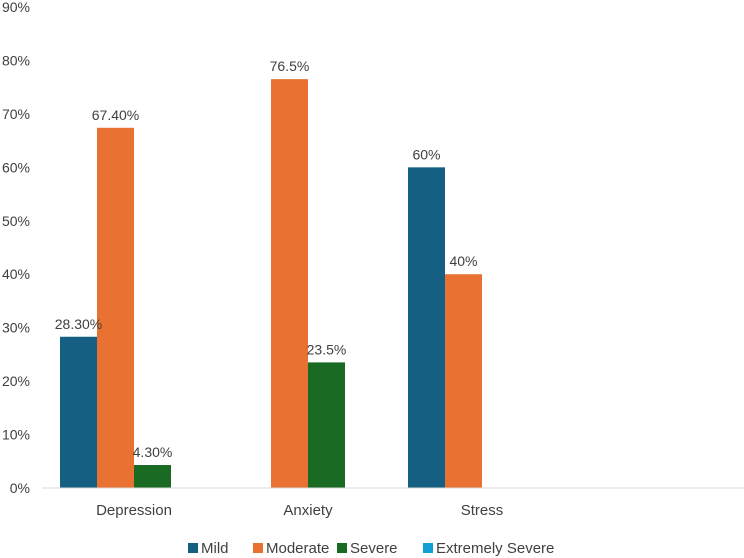  What do you see at coordinates (16, 7) in the screenshot?
I see `y-tick-label: 90%` at bounding box center [16, 7].